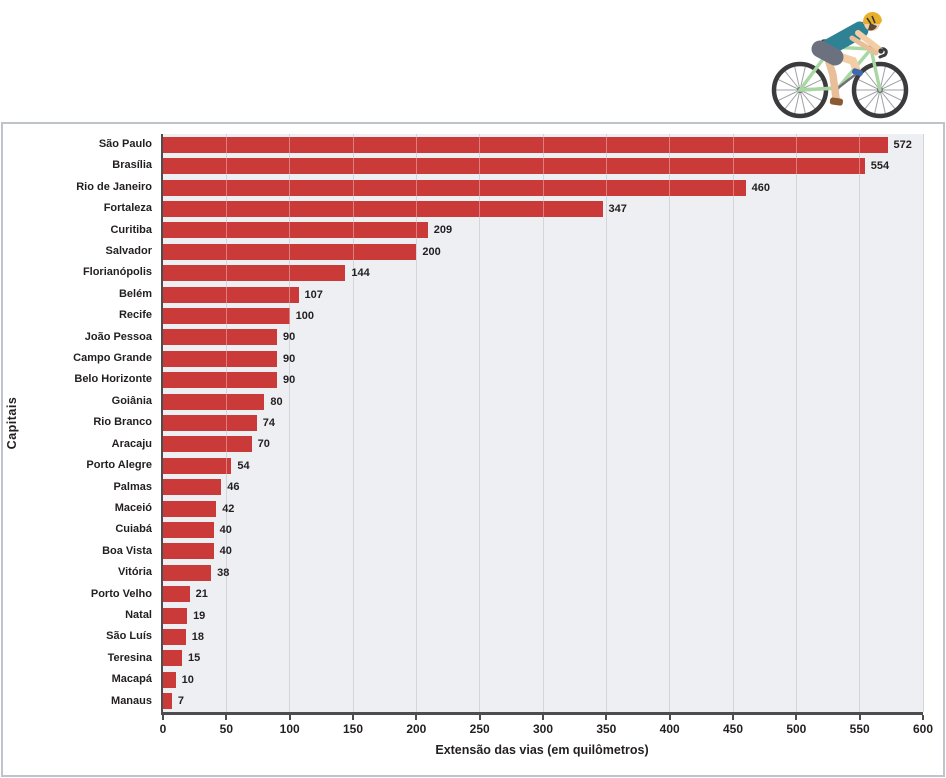  I want to click on category-label: Belém, so click(135, 293).